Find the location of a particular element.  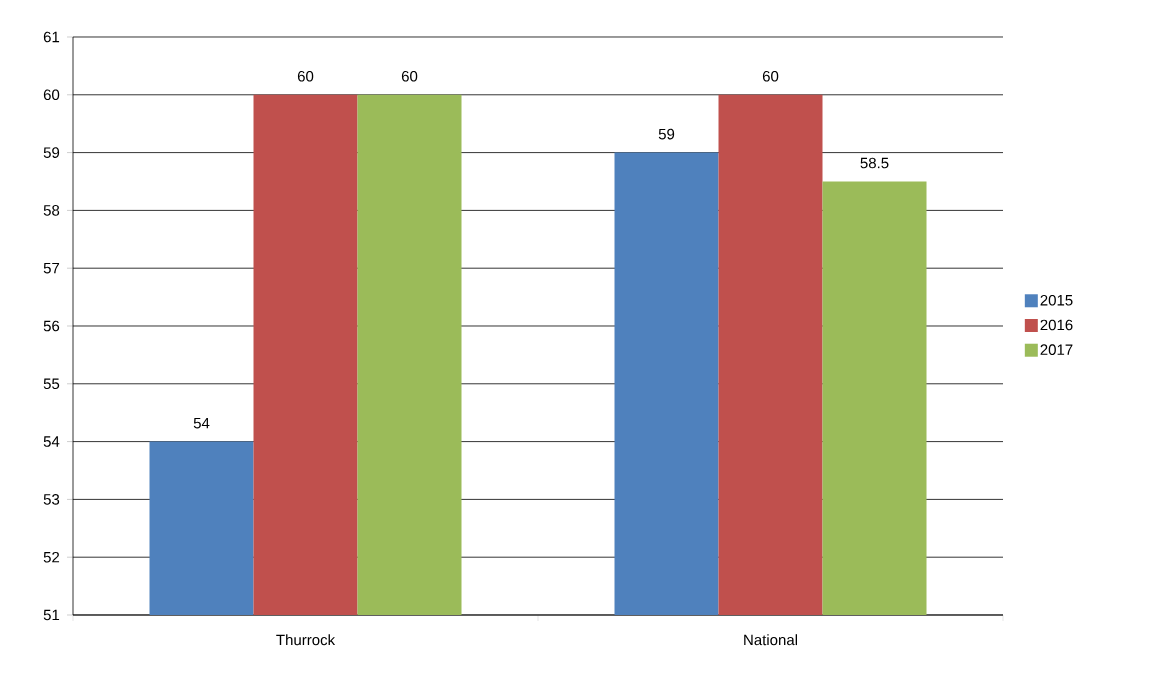

y-tick-label: 60 is located at coordinates (51, 95).